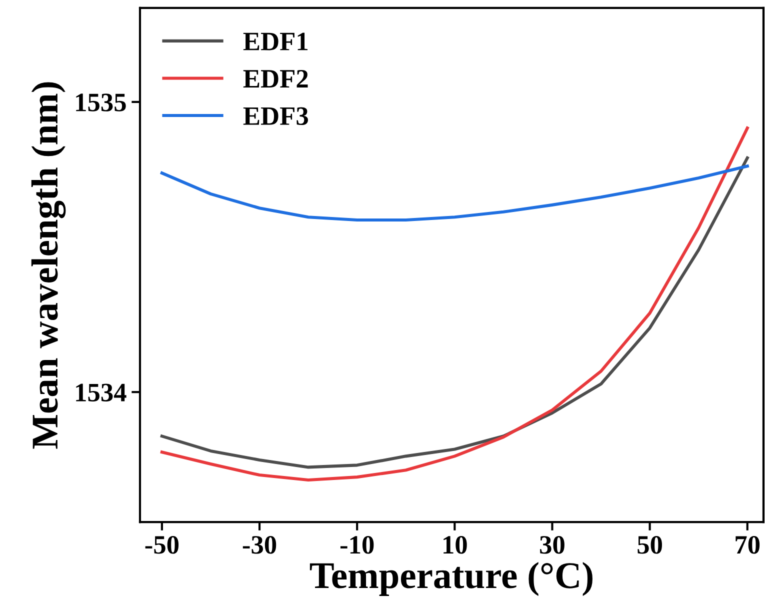 This screenshot has height=612, width=765. Describe the element at coordinates (748, 545) in the screenshot. I see `x-tick-label: 70` at that location.